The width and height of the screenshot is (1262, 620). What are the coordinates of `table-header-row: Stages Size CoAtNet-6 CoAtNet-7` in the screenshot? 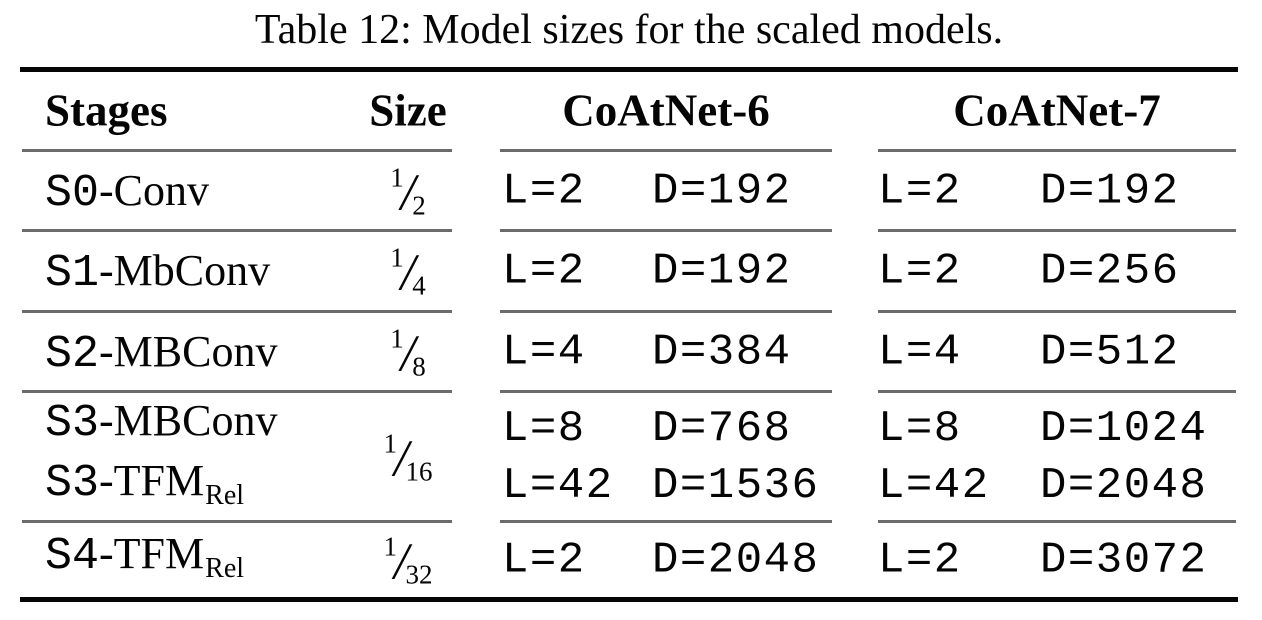 It's located at (631, 110).